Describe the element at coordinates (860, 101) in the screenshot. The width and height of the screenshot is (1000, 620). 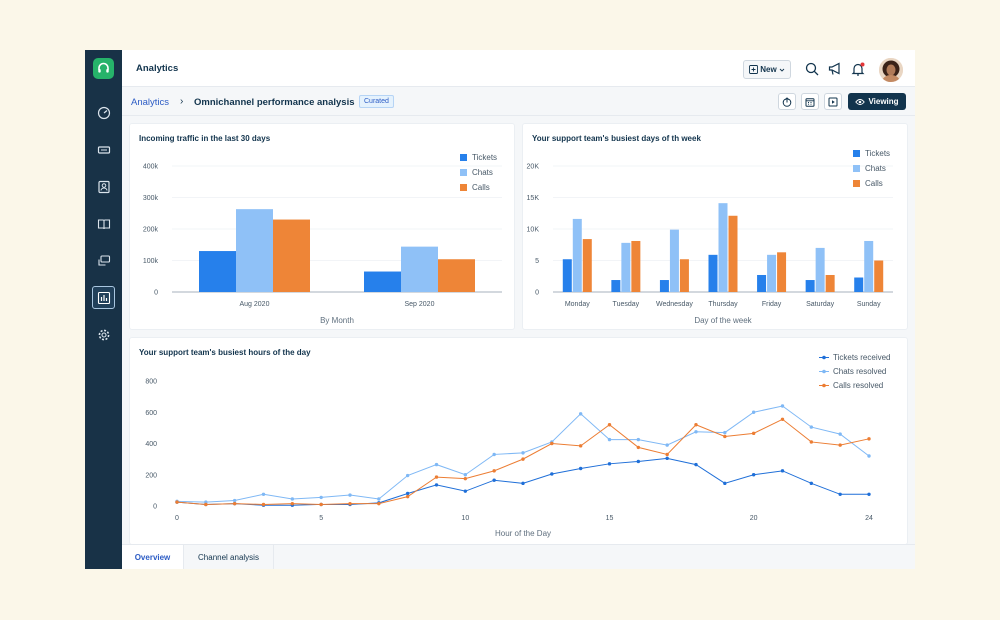
I see `eye-icon` at that location.